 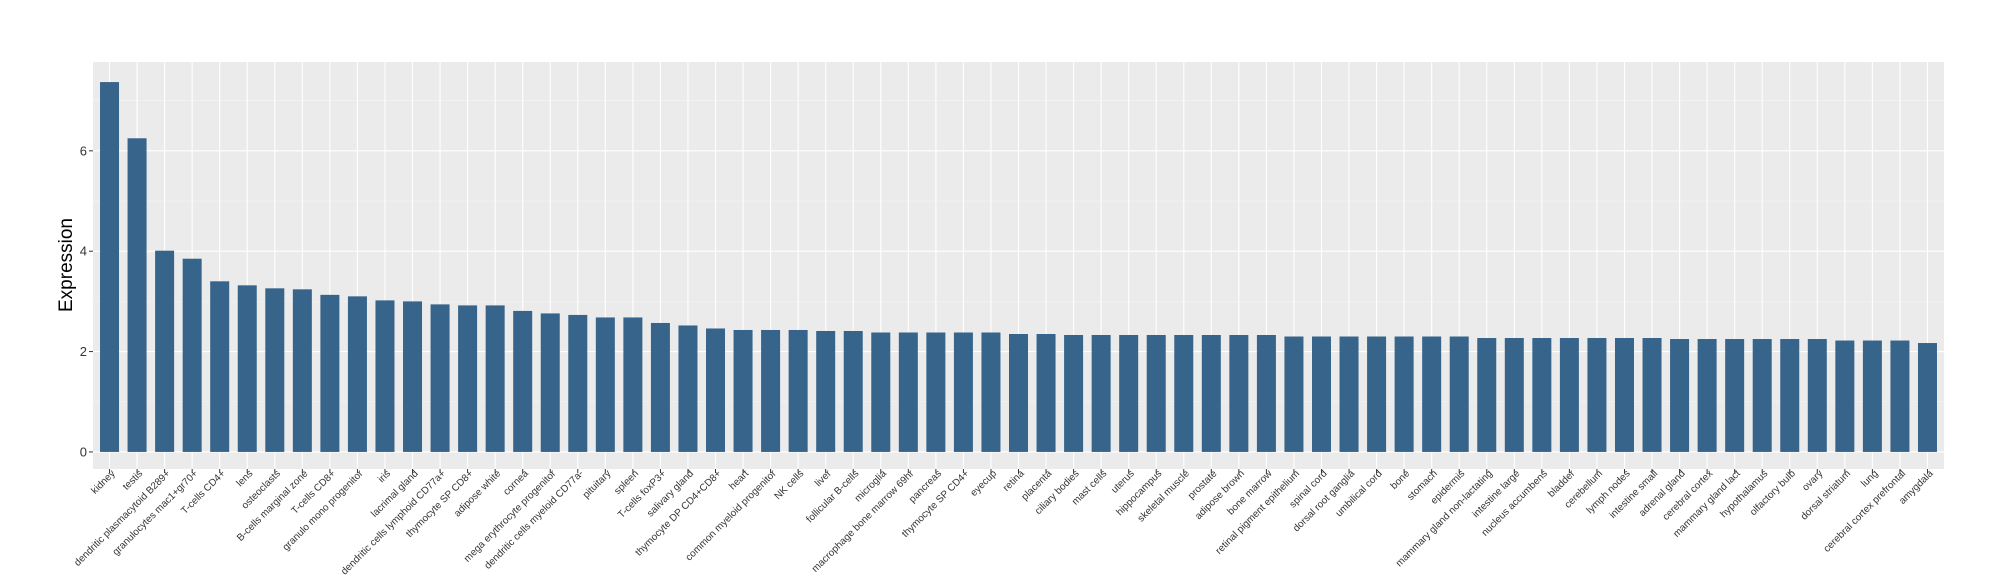 What do you see at coordinates (863, 521) in the screenshot?
I see `x-tick-label: macrophage bone marrow 69hr` at bounding box center [863, 521].